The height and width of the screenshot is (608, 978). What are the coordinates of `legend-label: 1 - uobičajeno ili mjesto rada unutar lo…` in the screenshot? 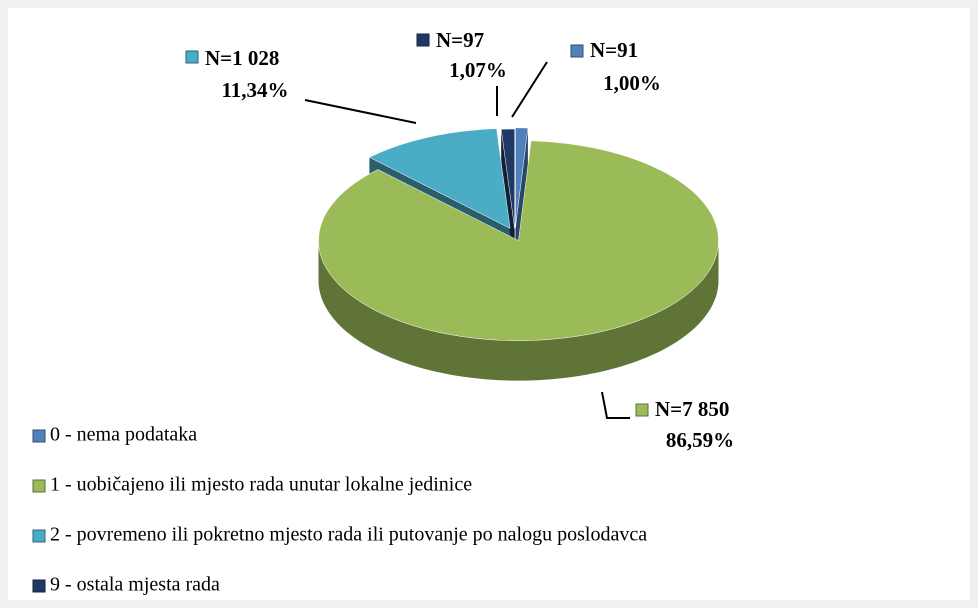 It's located at (261, 485).